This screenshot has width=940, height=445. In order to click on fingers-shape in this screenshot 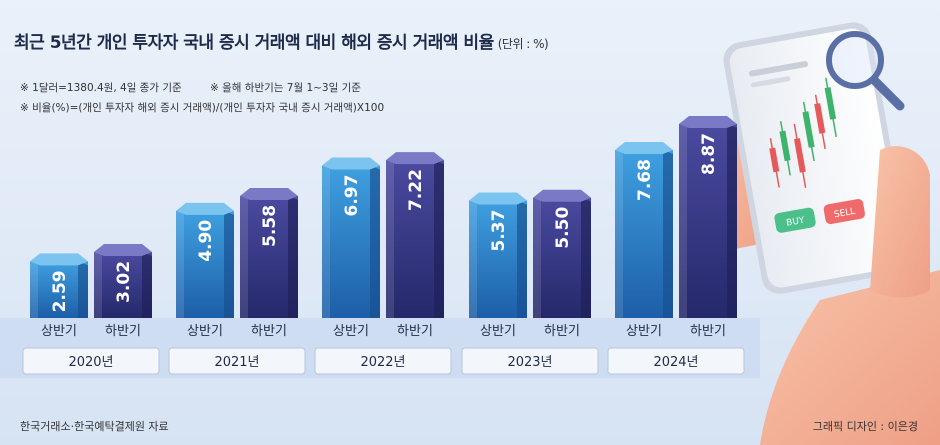, I will do `click(900, 222)`.